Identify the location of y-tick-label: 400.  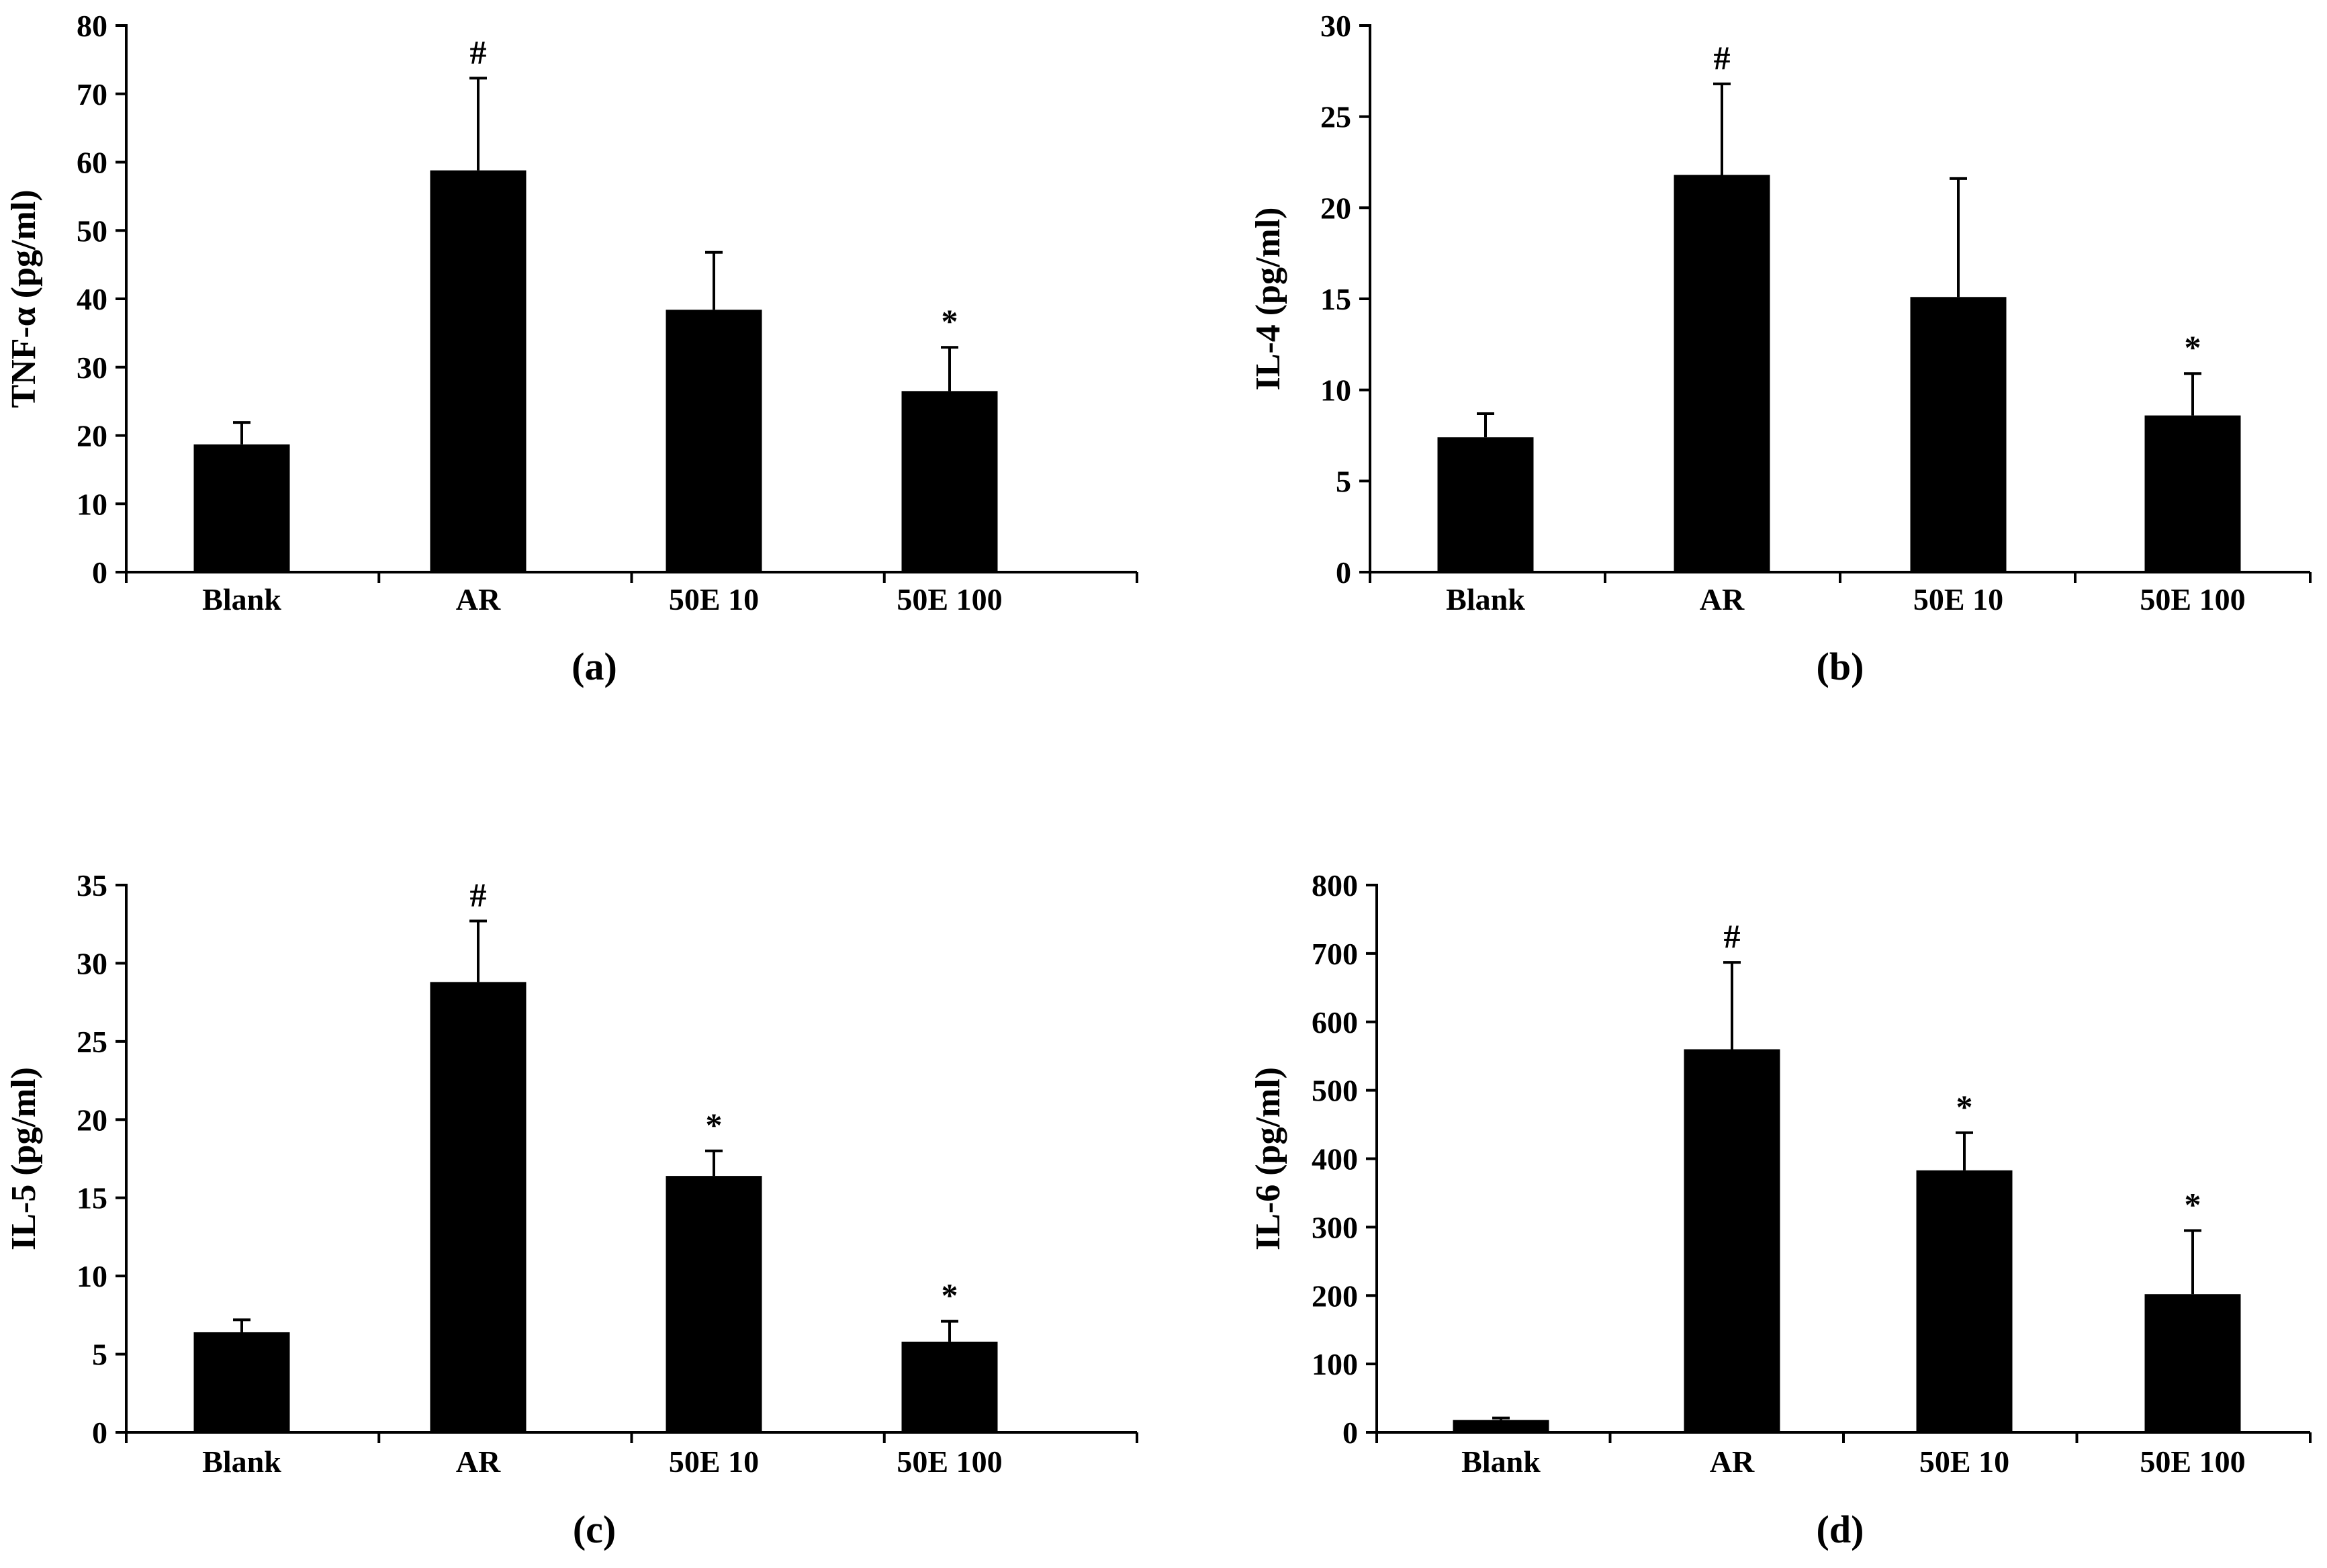
(1335, 1159).